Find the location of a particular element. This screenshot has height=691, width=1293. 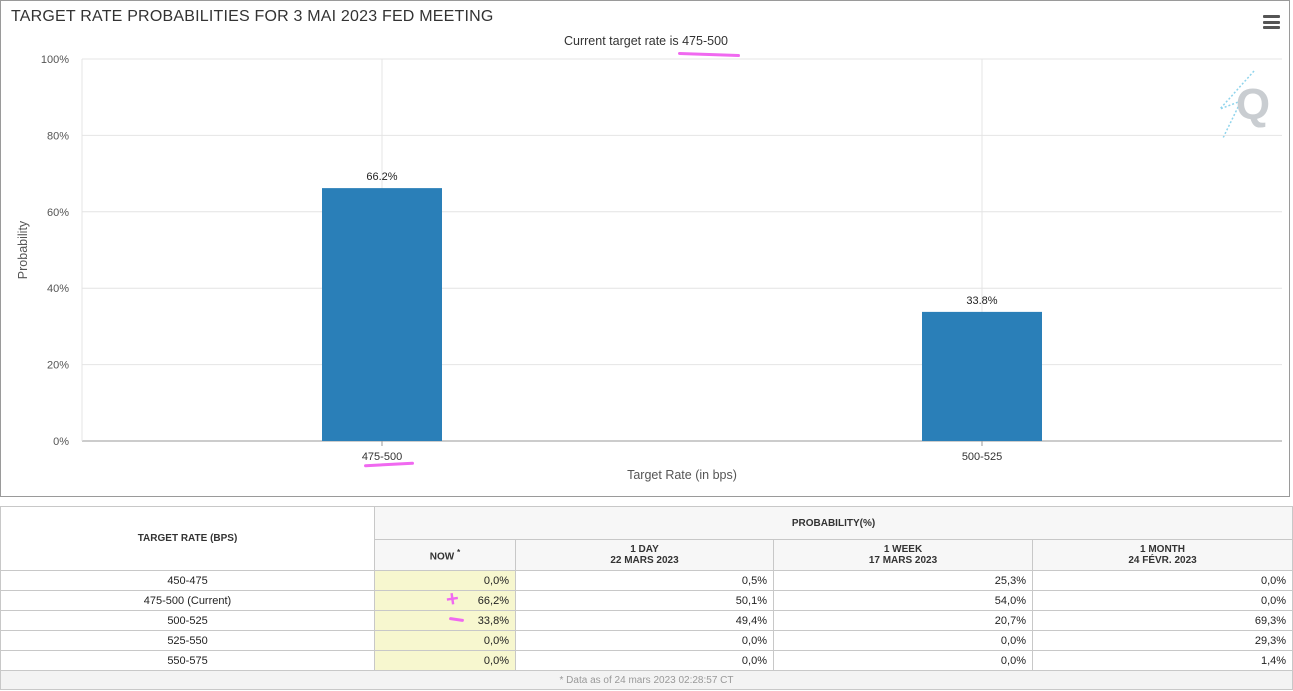

cell-1day: 49,4% is located at coordinates (644, 620).